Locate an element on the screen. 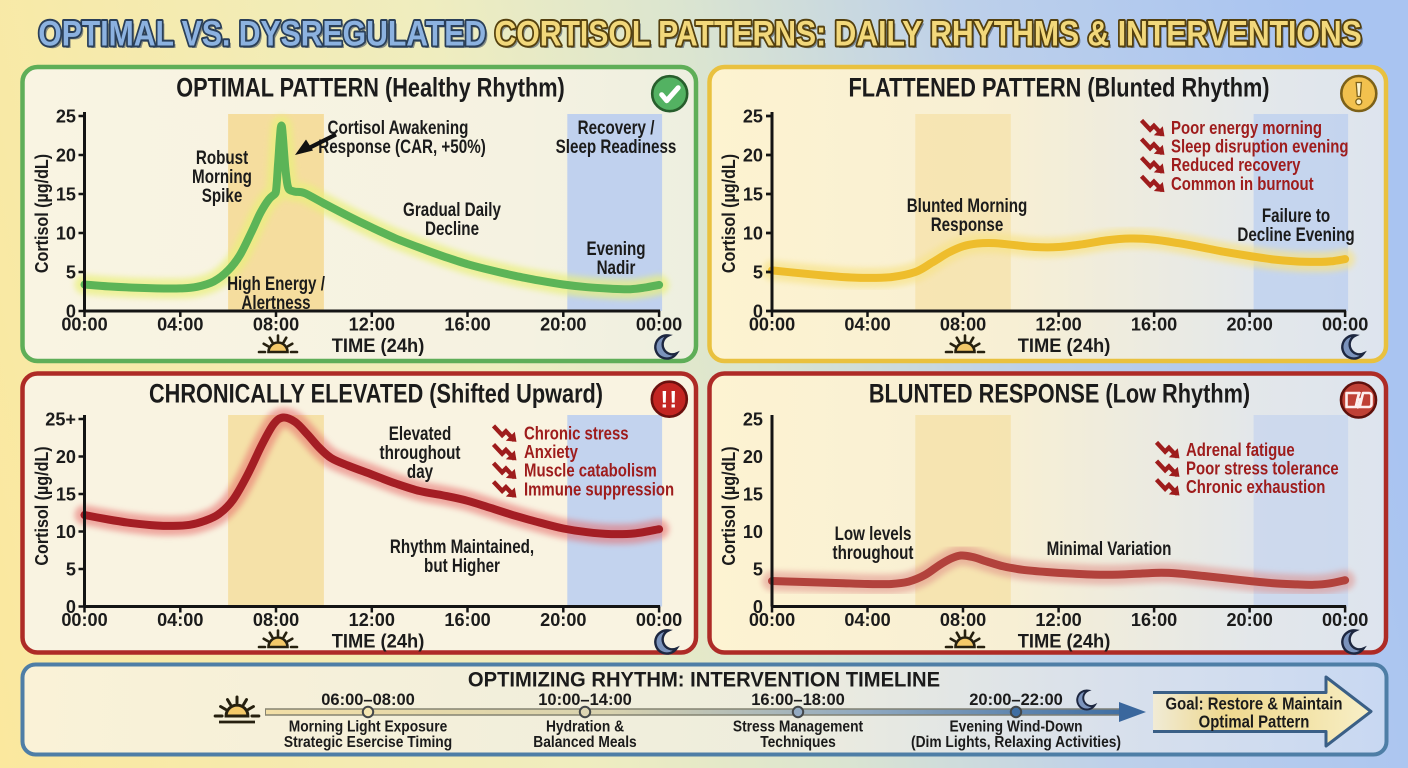 The image size is (1408, 768). svg-text: Techniques is located at coordinates (798, 742).